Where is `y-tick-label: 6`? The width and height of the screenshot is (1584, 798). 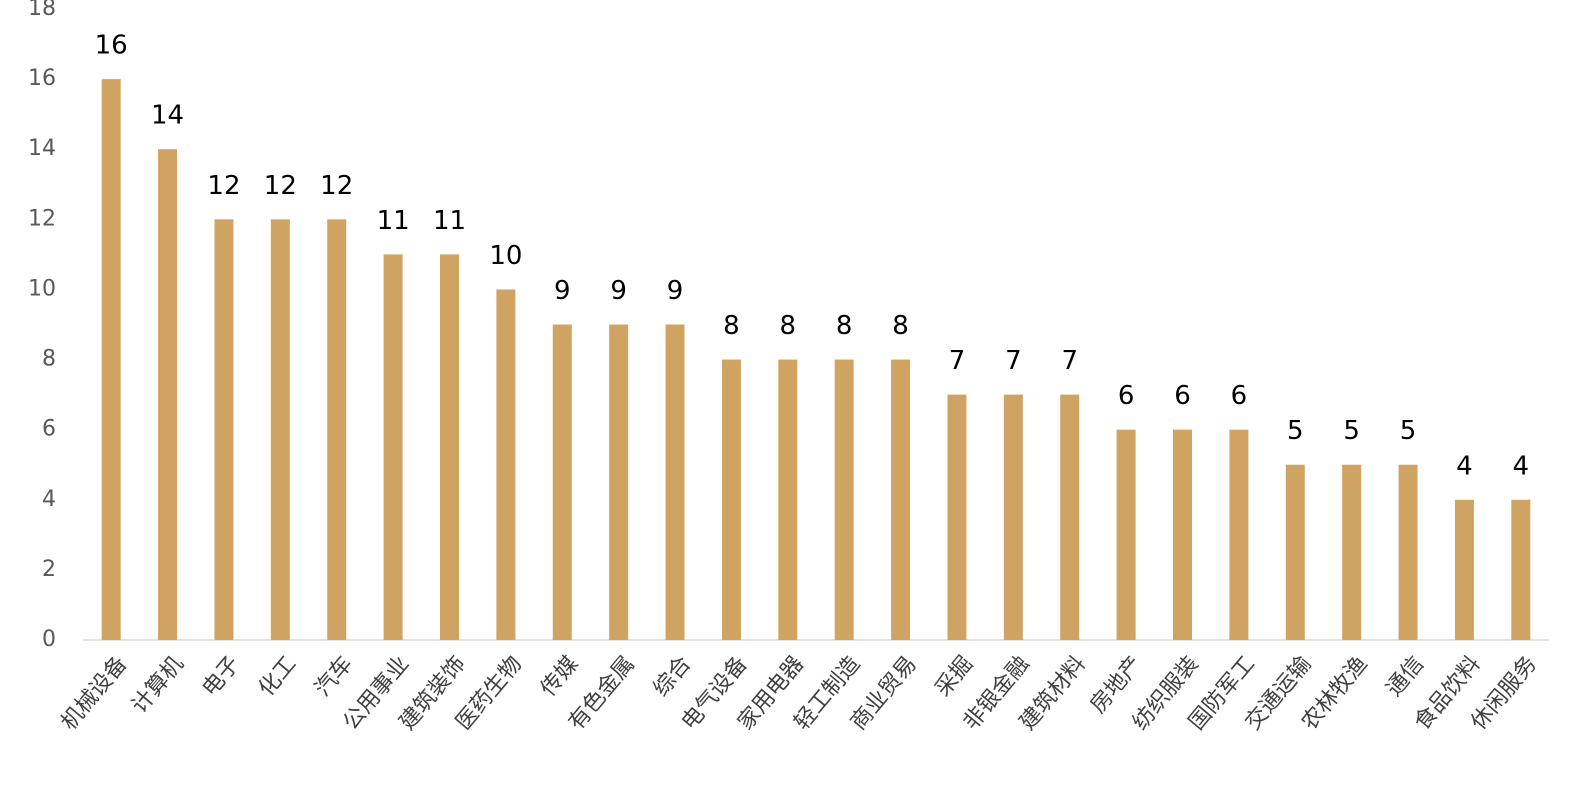
y-tick-label: 6 is located at coordinates (49, 429).